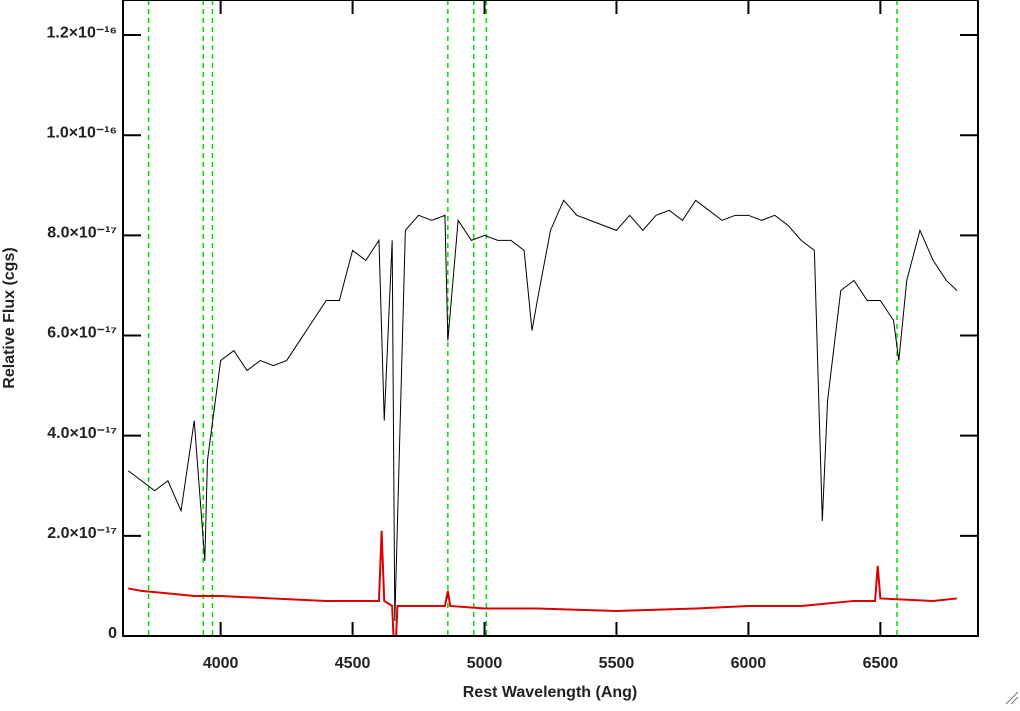 The width and height of the screenshot is (1020, 711). What do you see at coordinates (9, 317) in the screenshot?
I see `y-axis-label: Relative Flux (cgs)` at bounding box center [9, 317].